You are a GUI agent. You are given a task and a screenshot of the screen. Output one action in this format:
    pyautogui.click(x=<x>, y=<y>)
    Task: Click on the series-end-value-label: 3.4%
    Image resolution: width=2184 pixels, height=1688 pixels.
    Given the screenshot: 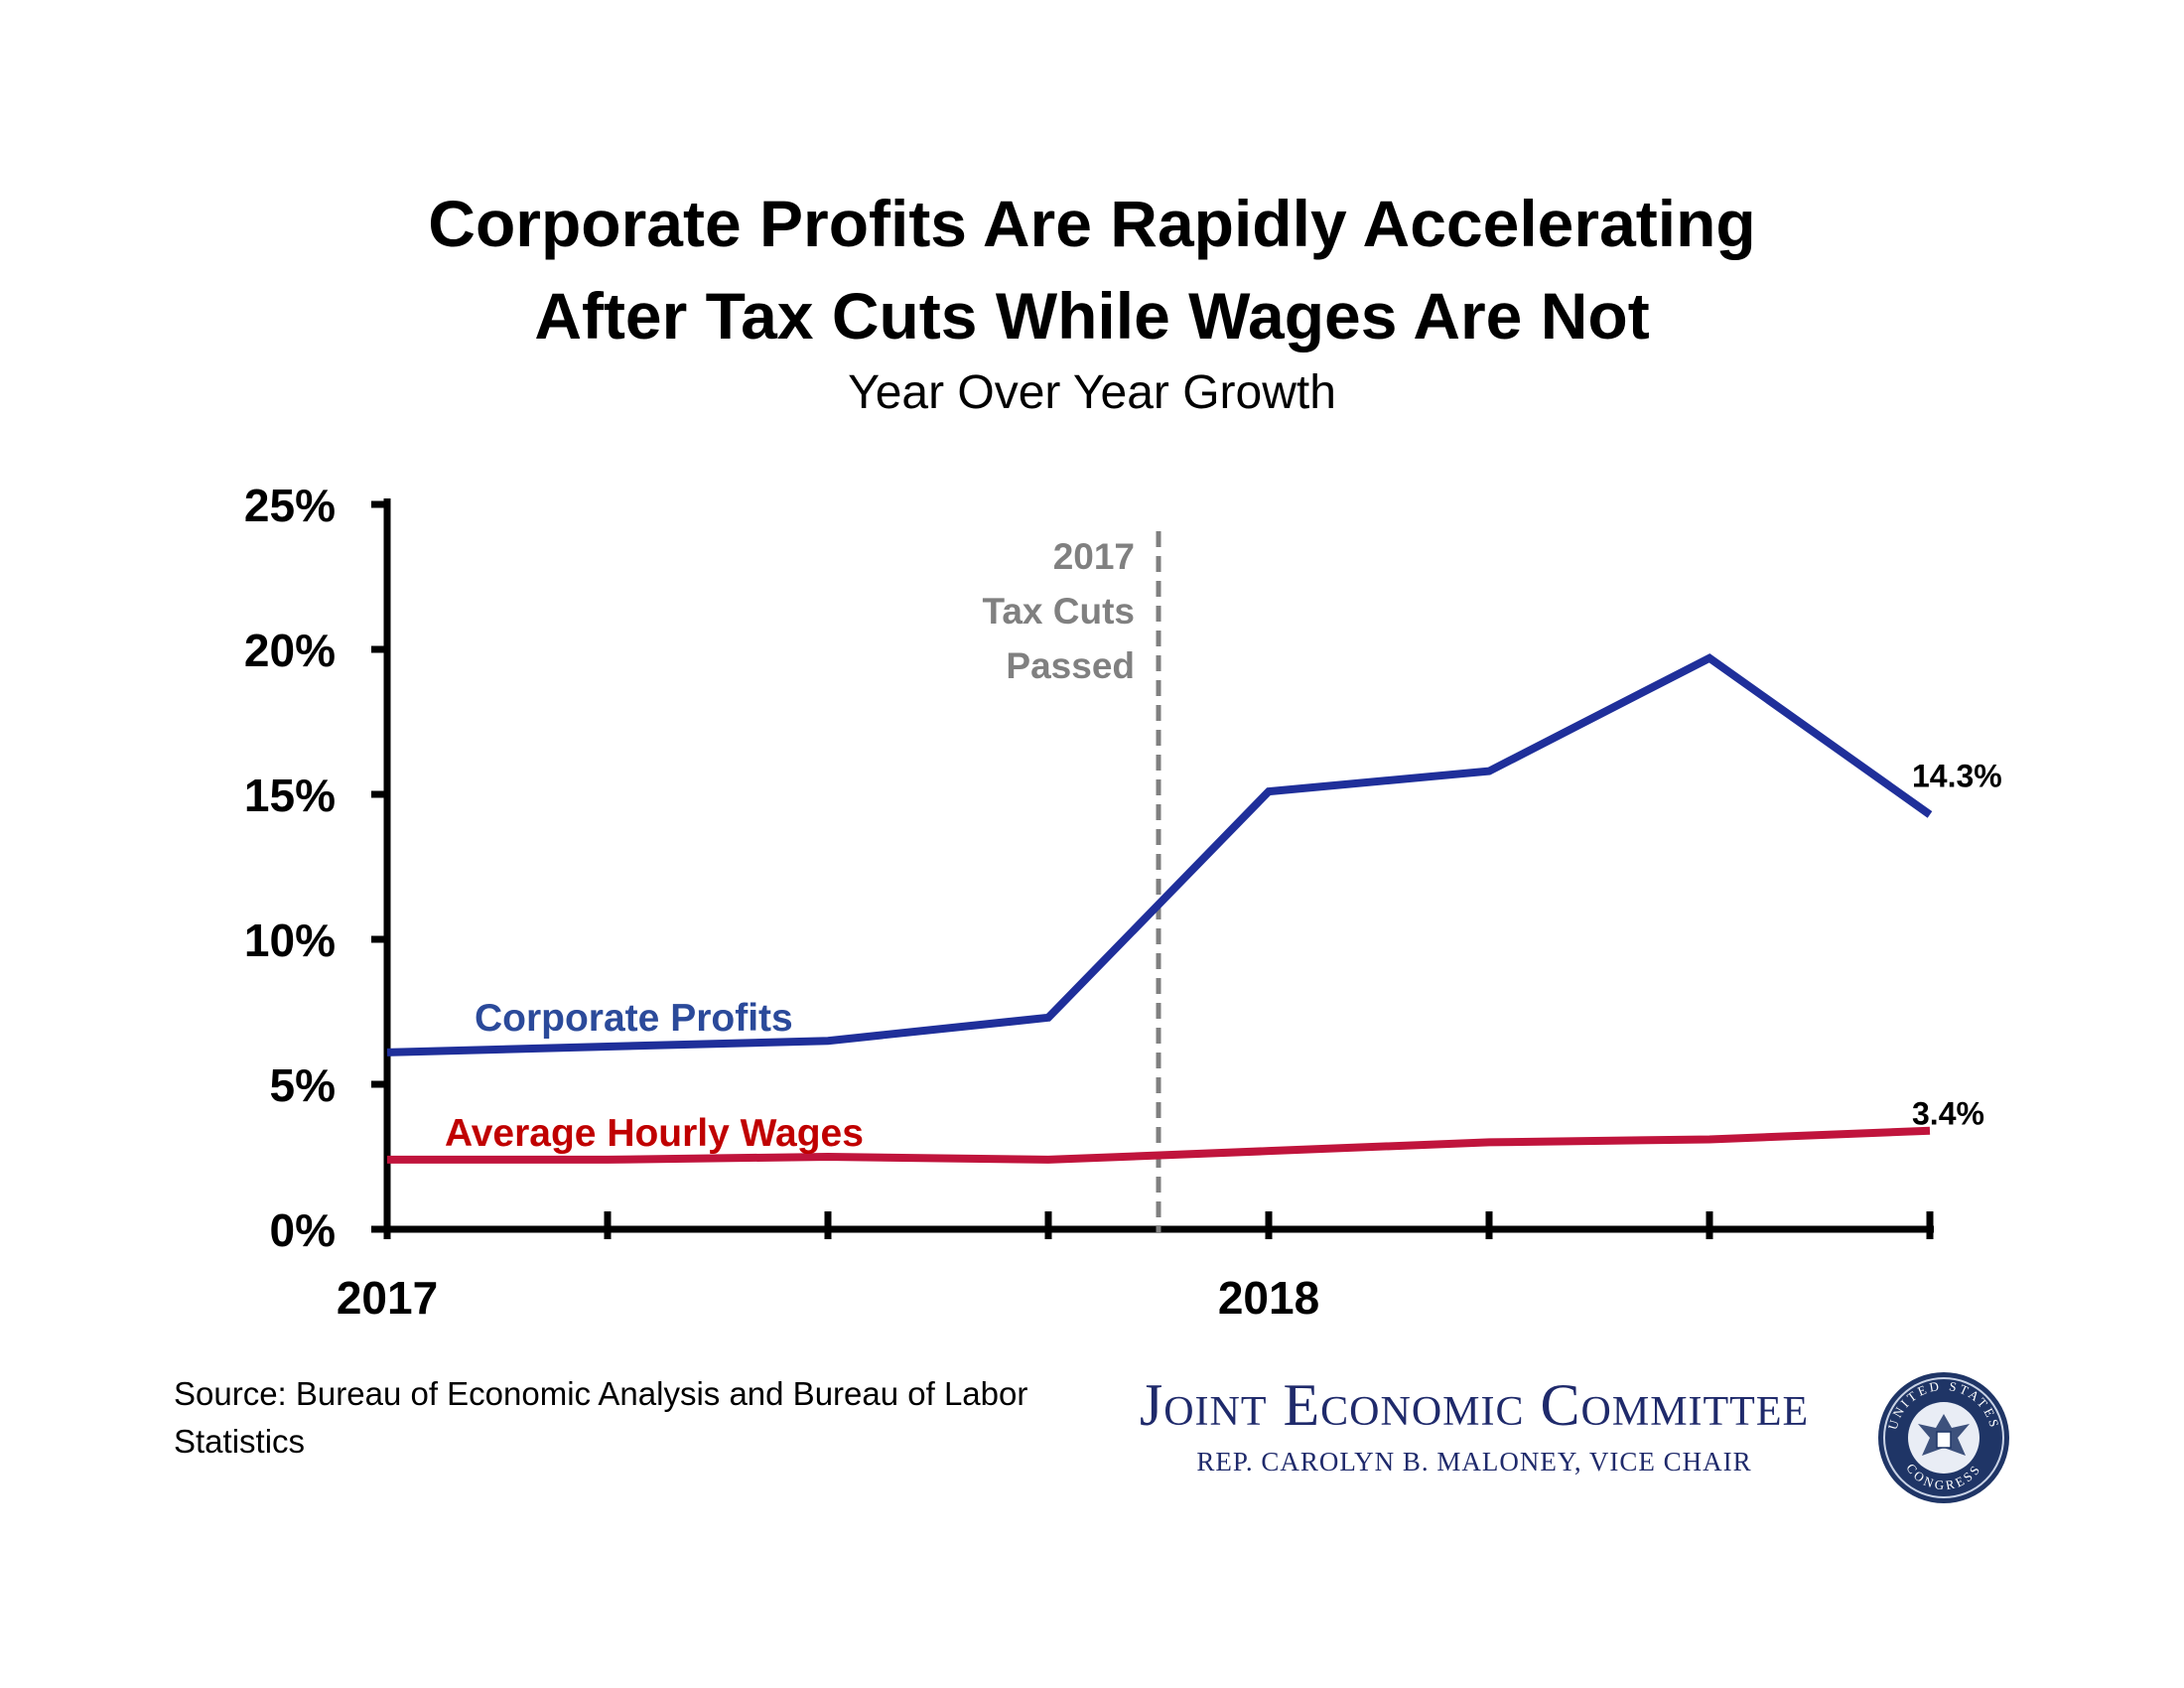 What is the action you would take?
    pyautogui.click(x=1948, y=1114)
    